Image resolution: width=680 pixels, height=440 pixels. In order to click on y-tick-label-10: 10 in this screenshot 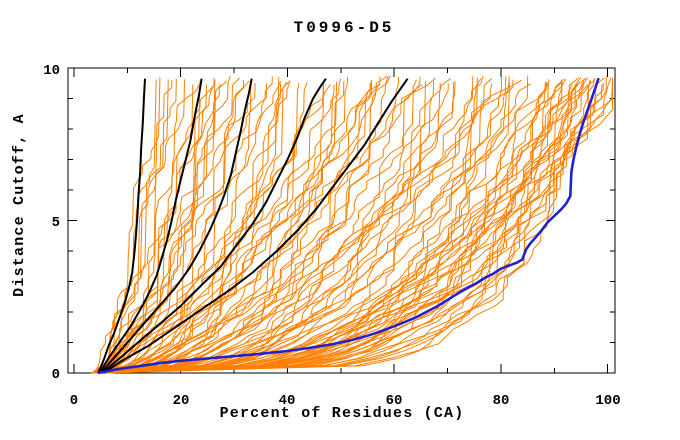, I will do `click(51, 71)`.